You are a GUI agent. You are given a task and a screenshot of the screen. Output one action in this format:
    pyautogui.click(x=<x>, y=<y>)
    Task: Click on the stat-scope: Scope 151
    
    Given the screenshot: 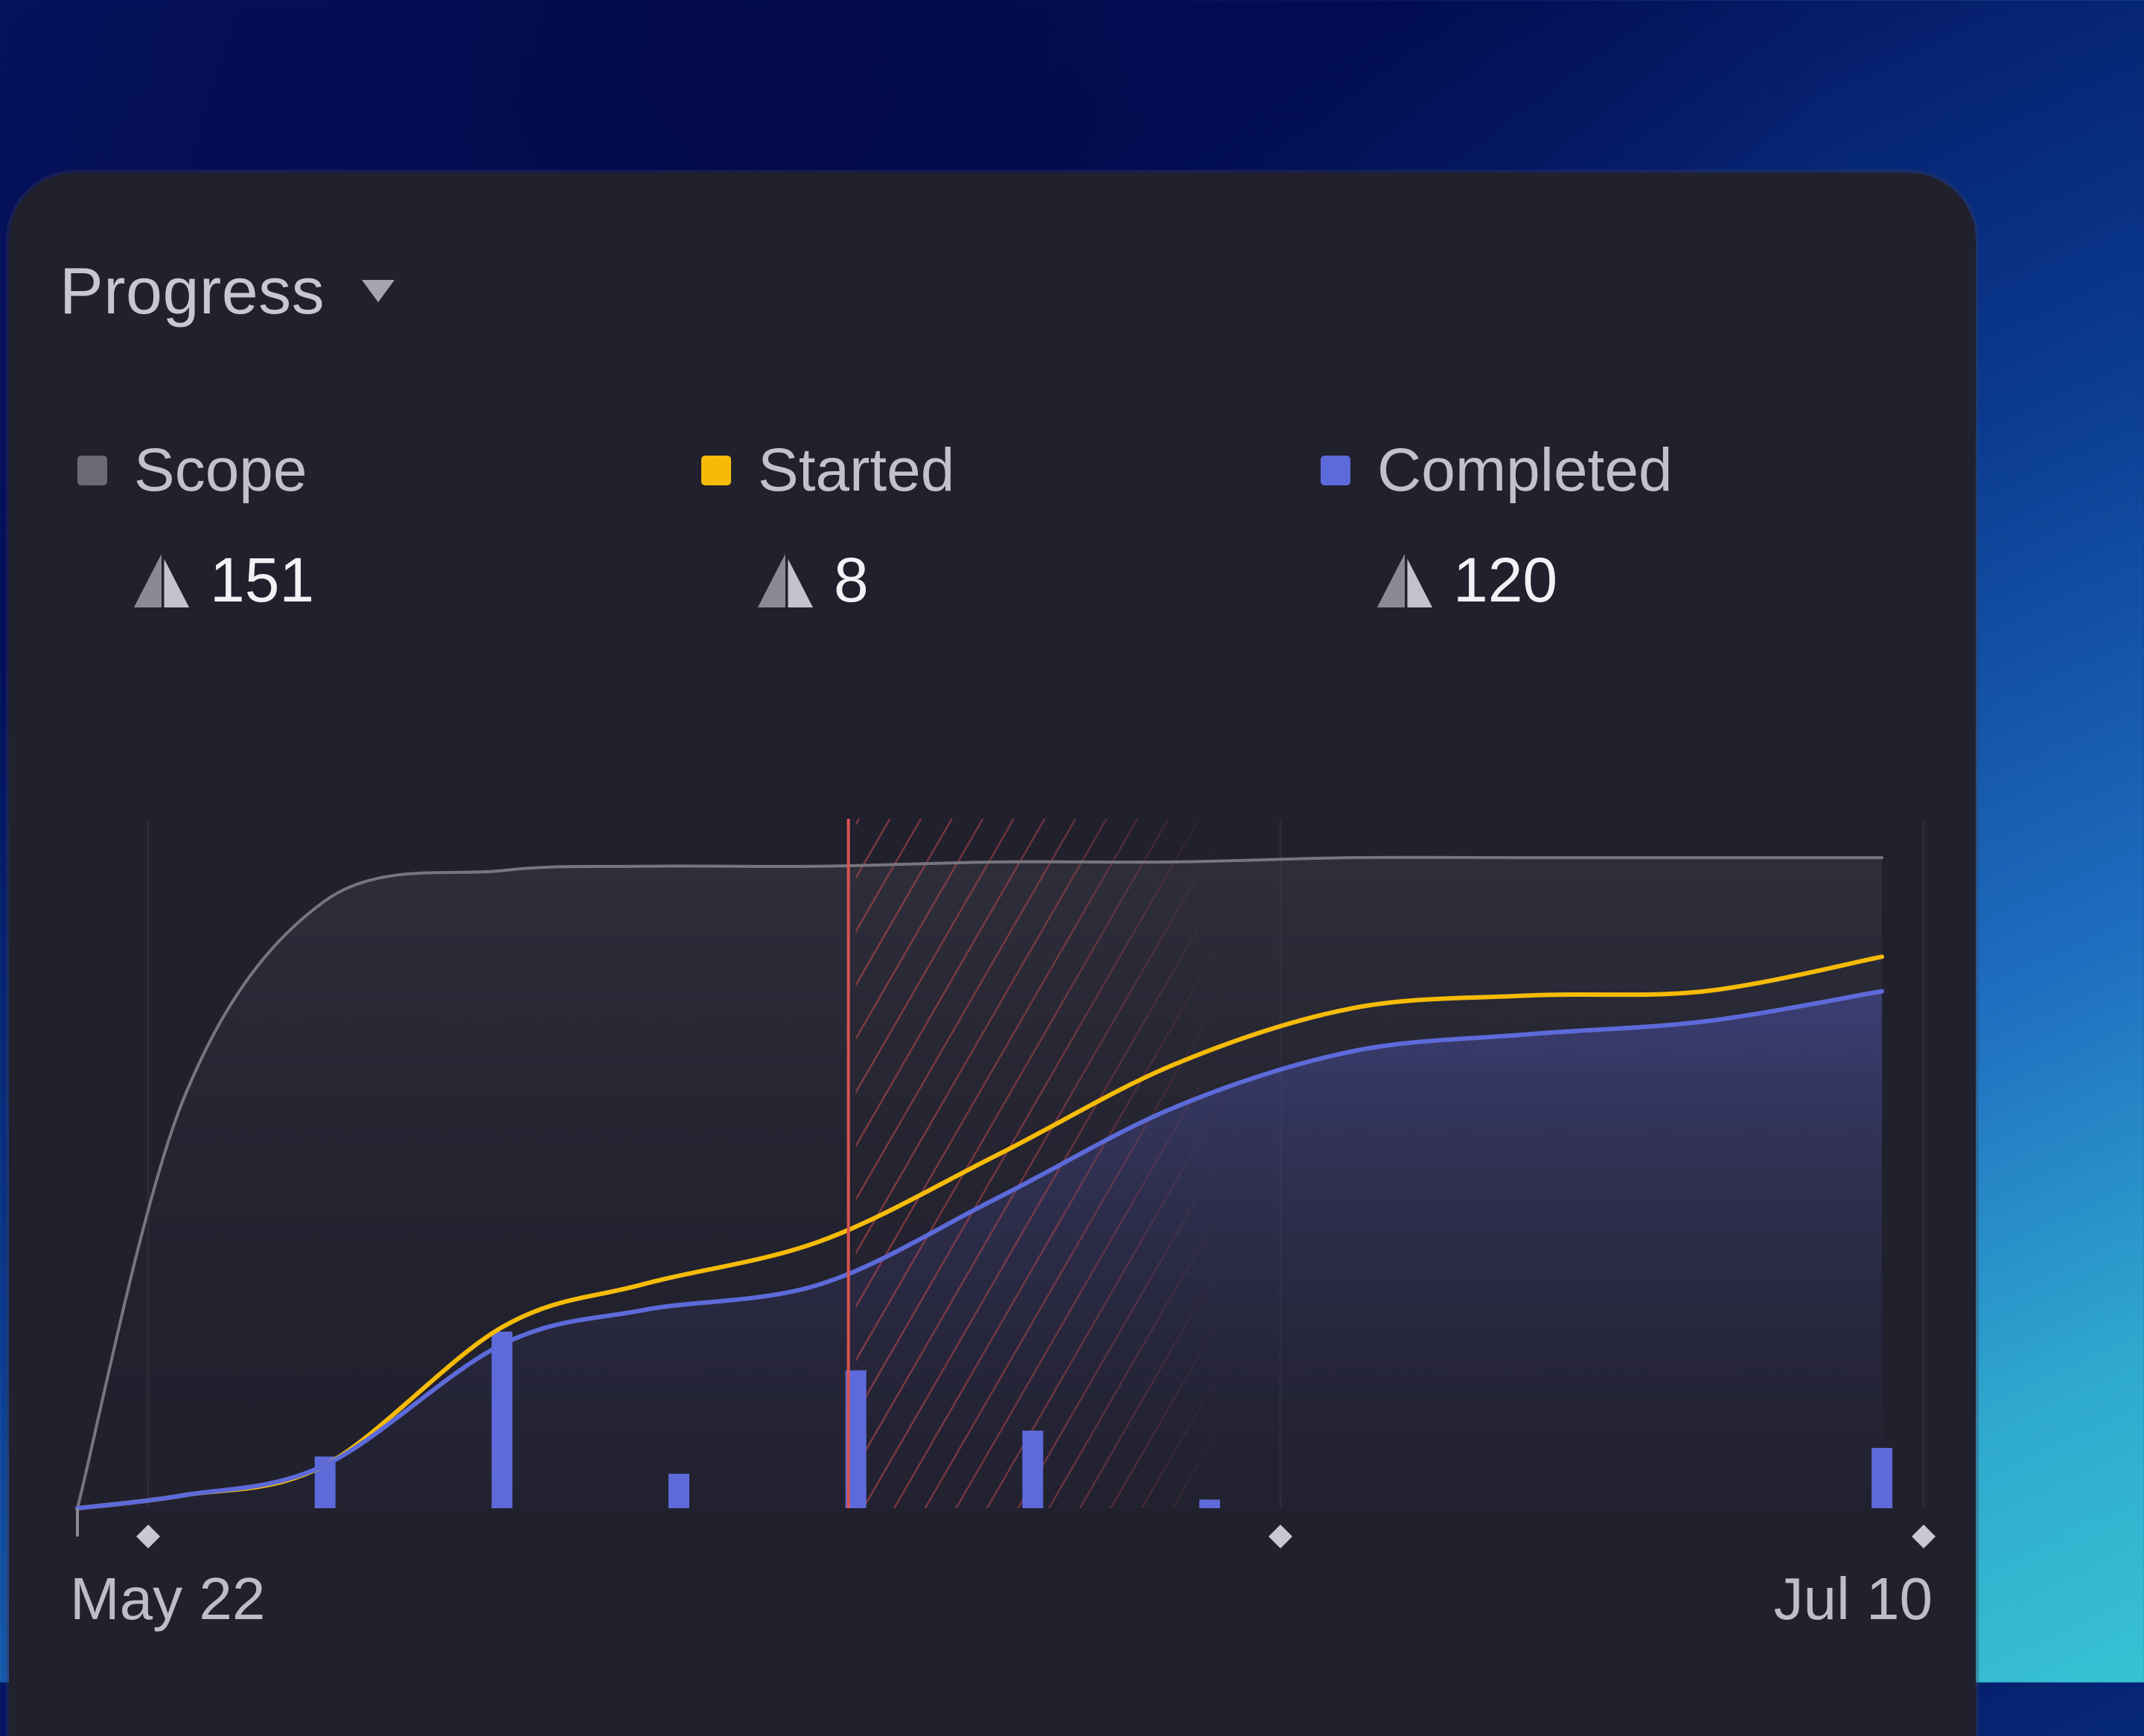 What is the action you would take?
    pyautogui.click(x=196, y=525)
    